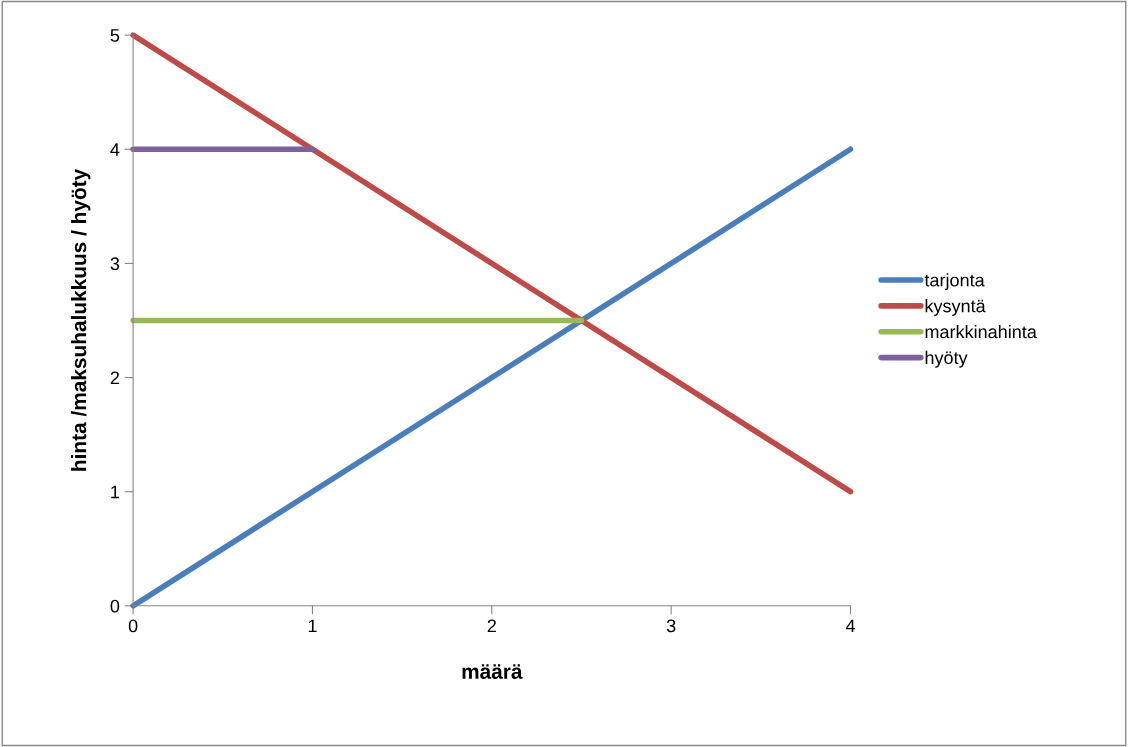 This screenshot has width=1128, height=747. What do you see at coordinates (115, 264) in the screenshot?
I see `y-tick-label: 3` at bounding box center [115, 264].